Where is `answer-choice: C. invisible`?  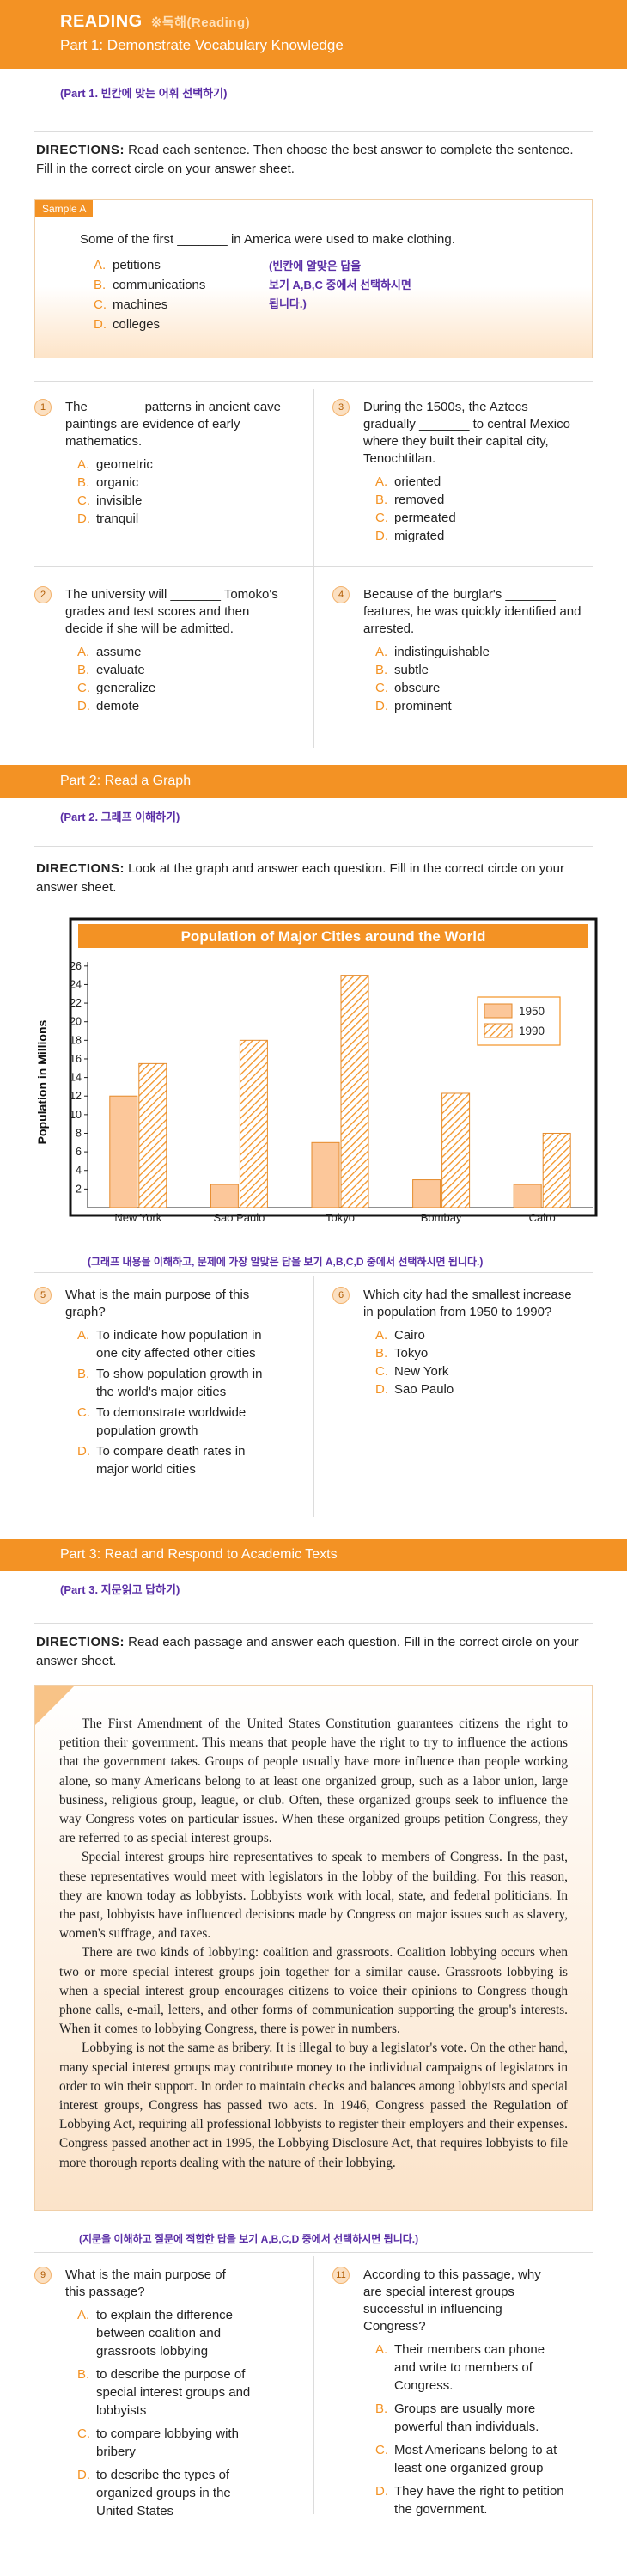 answer-choice: C. invisible is located at coordinates (110, 500).